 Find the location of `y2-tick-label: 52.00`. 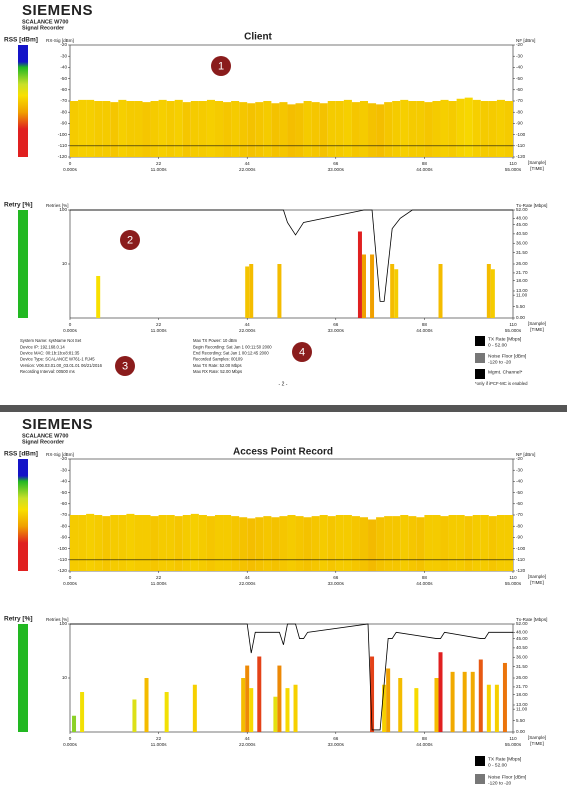

y2-tick-label: 52.00 is located at coordinates (522, 209).